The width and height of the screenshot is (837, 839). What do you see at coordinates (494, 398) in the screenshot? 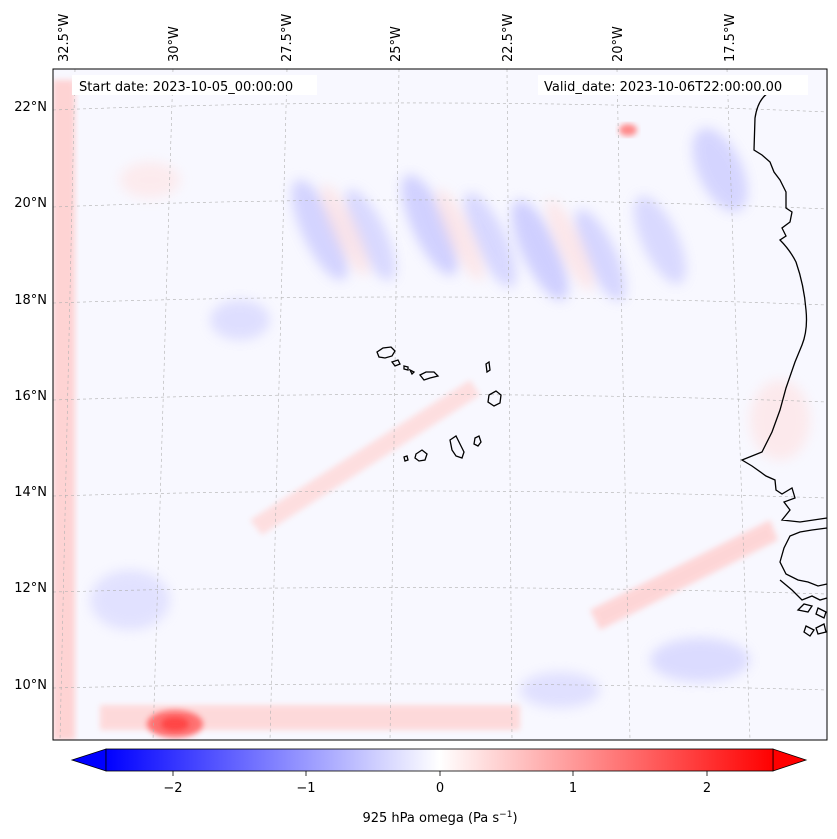
I see `island-boa-vista` at bounding box center [494, 398].